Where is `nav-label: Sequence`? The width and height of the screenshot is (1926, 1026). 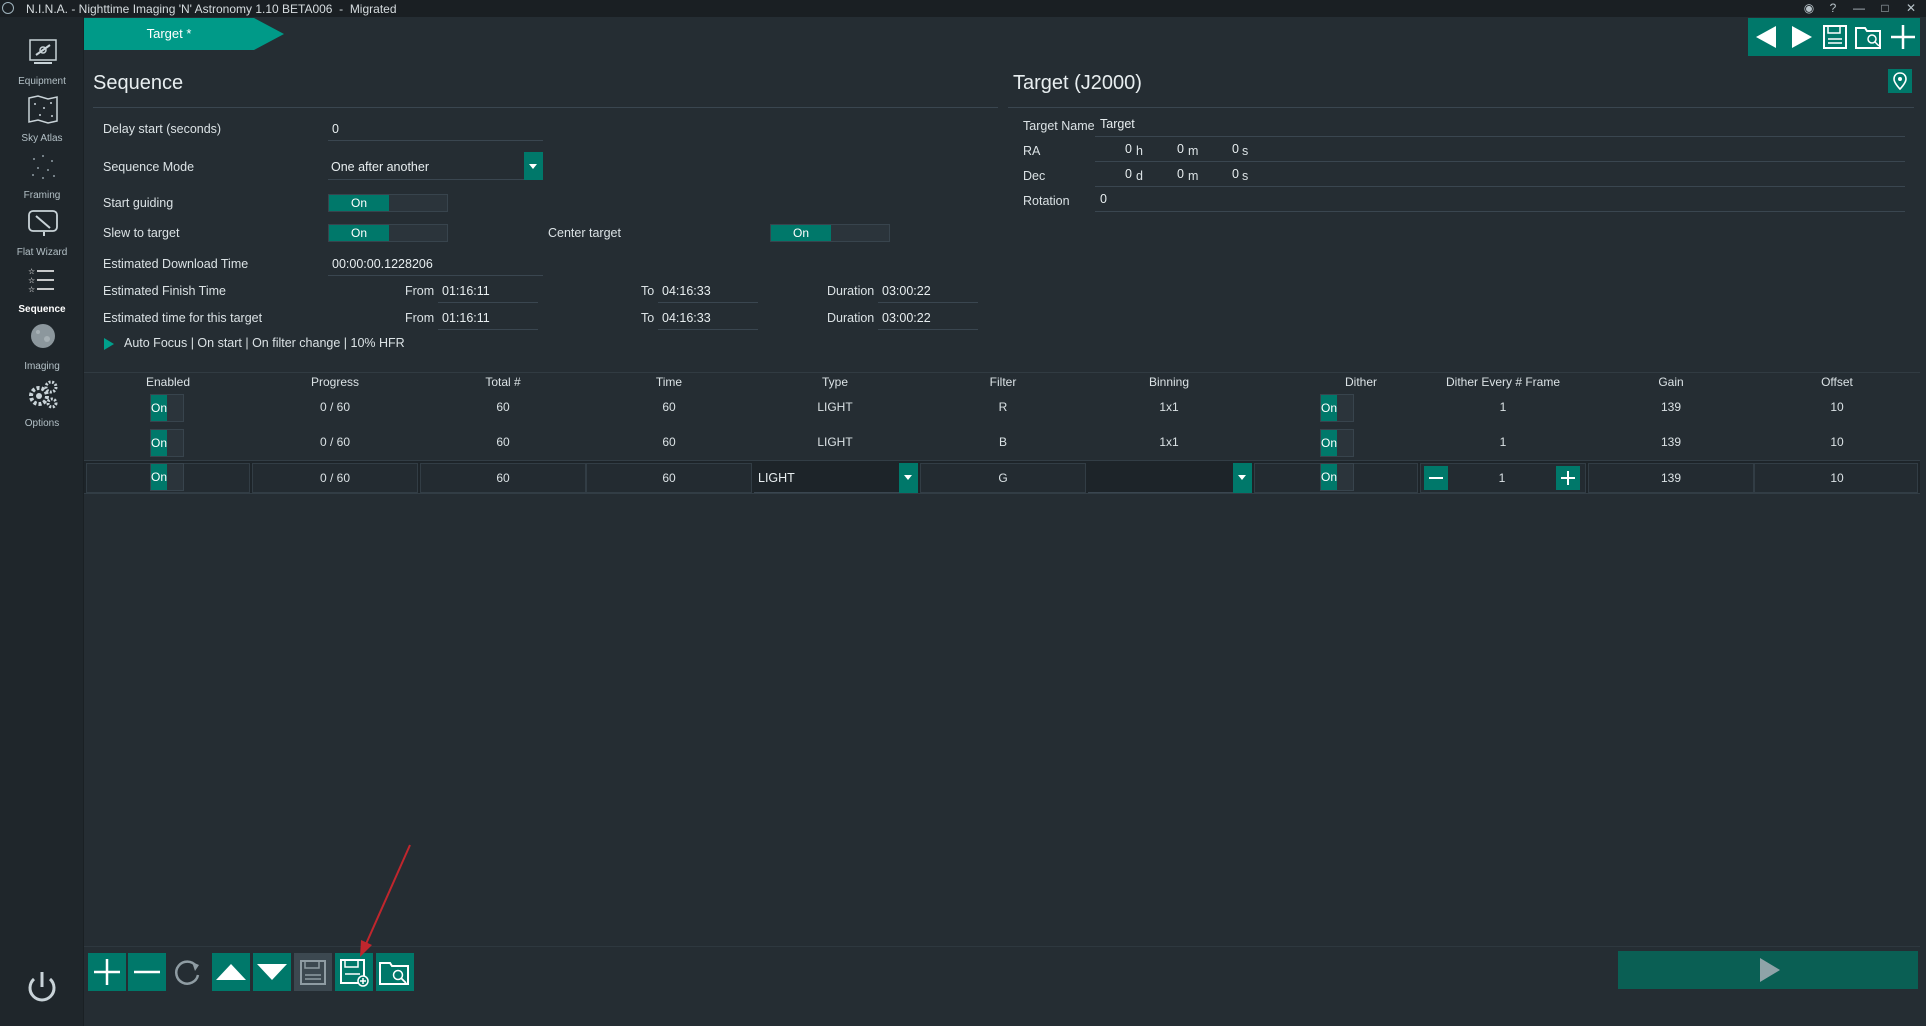 nav-label: Sequence is located at coordinates (42, 309).